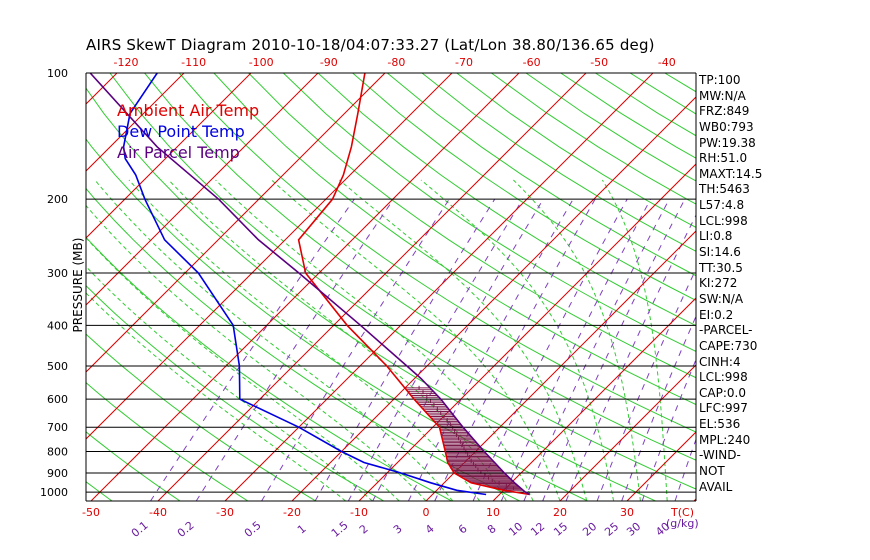 This screenshot has height=560, width=870. Describe the element at coordinates (515, 529) in the screenshot. I see `mixing-ratio-label-10: 10` at that location.